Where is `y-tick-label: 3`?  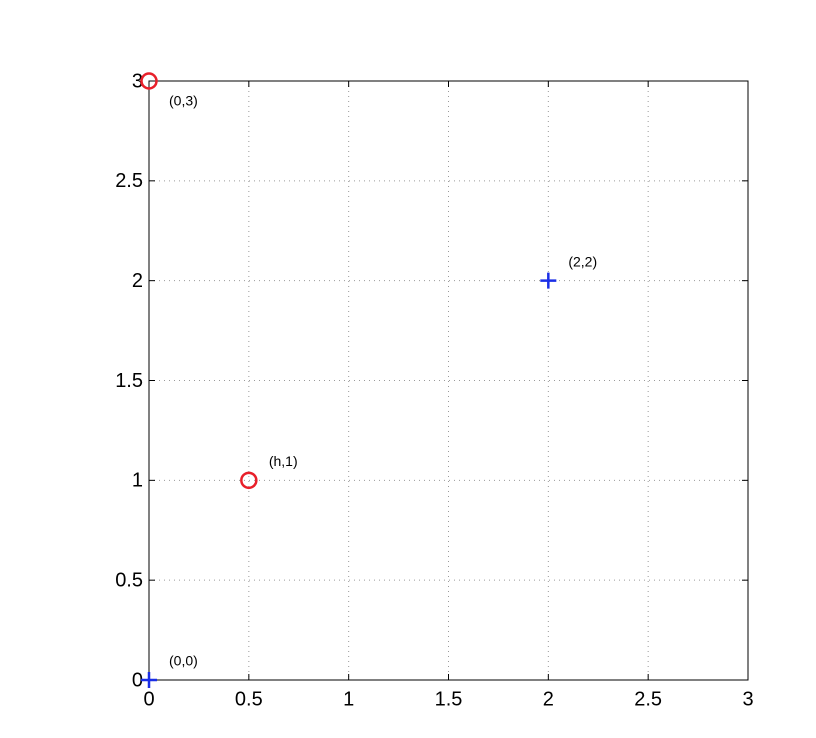
y-tick-label: 3 is located at coordinates (137, 81).